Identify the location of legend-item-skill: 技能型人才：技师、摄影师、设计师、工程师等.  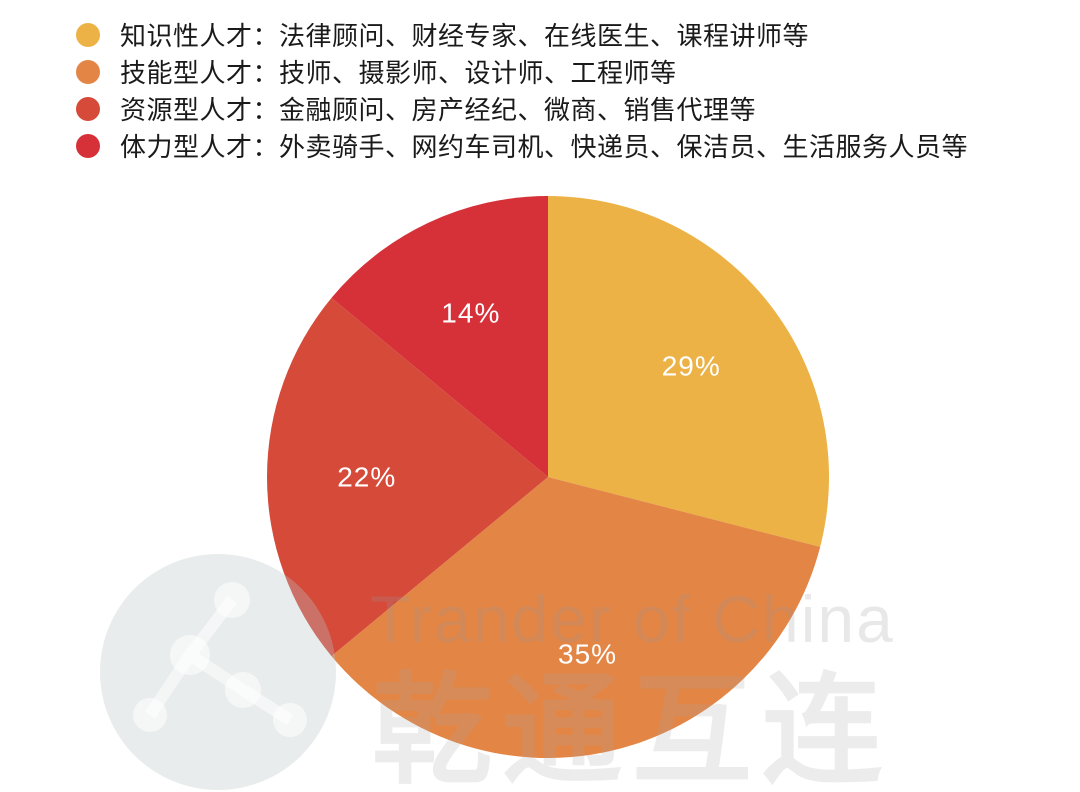
(571, 71).